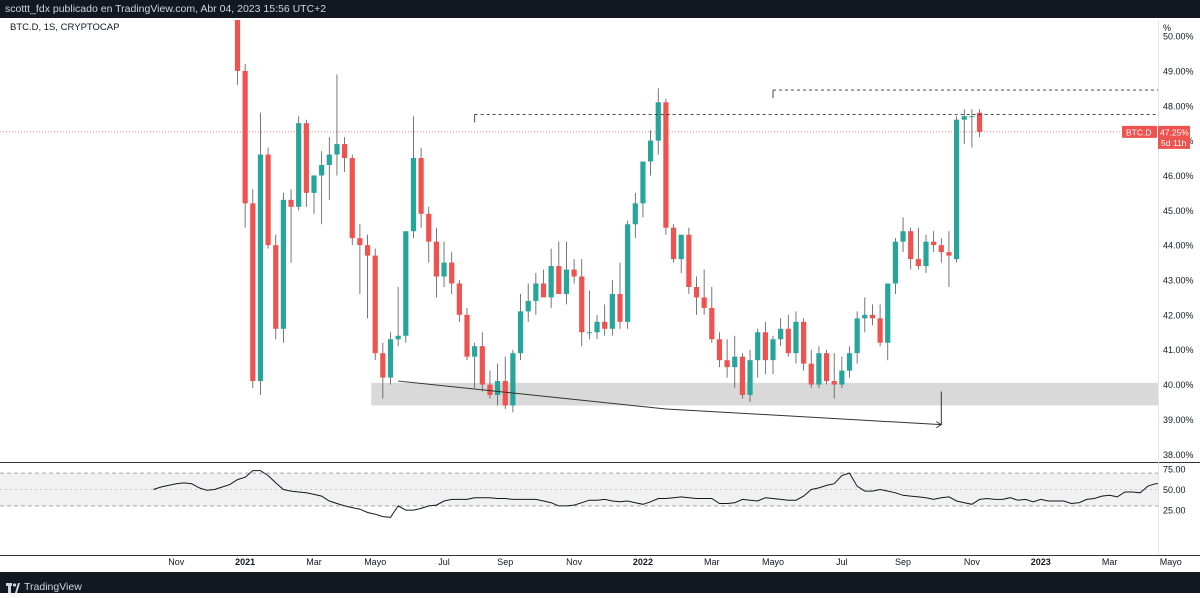 This screenshot has height=598, width=1200. I want to click on tradingview-logo: TradingView, so click(44, 587).